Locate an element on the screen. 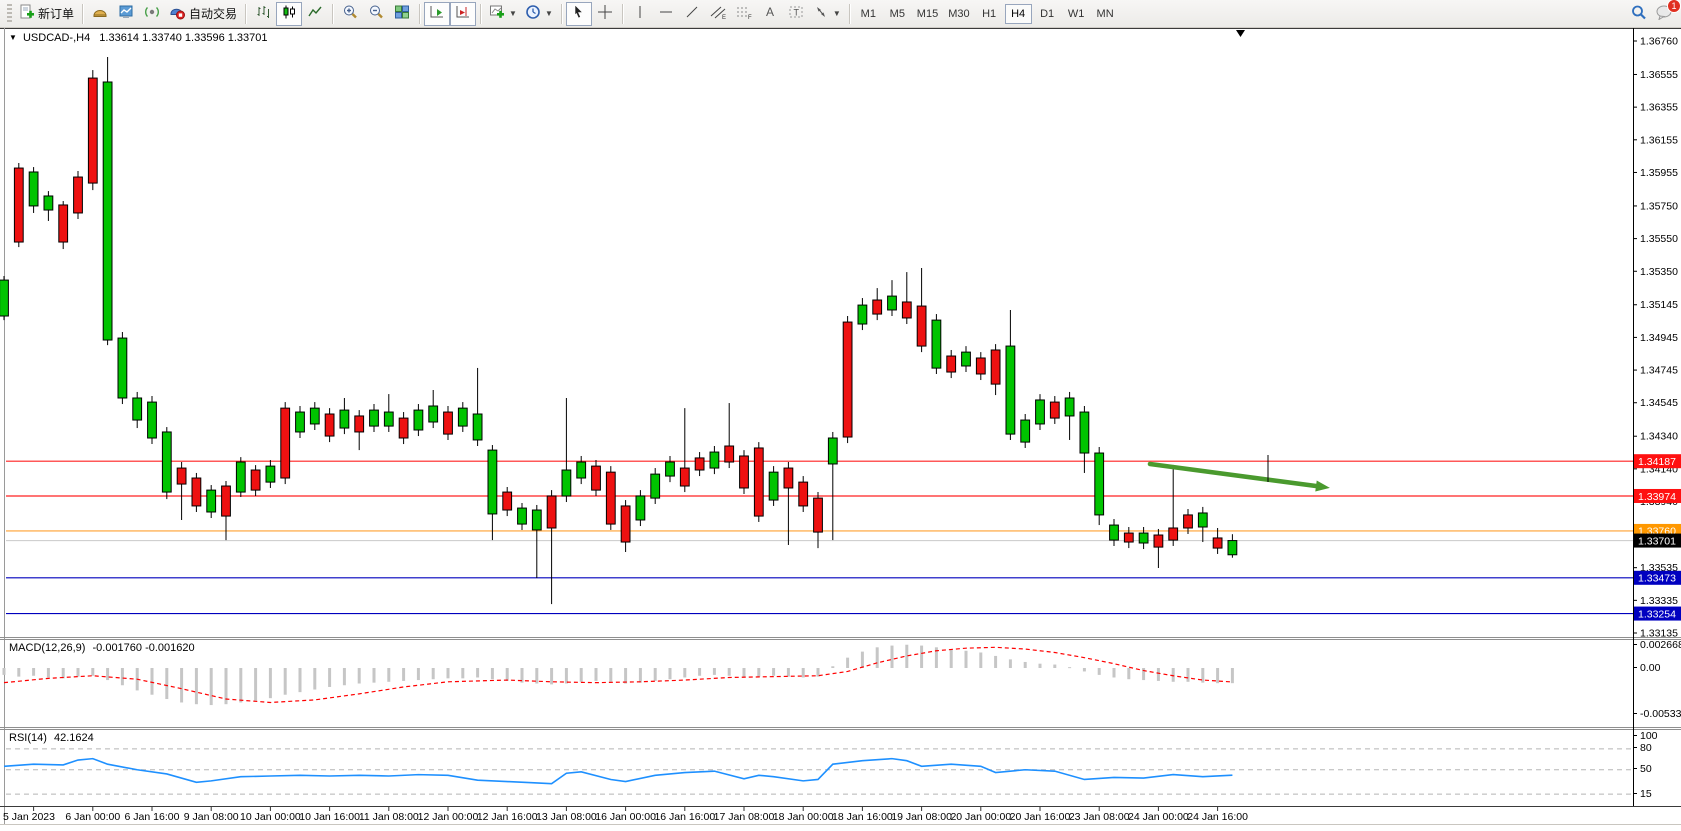  expert-advisors-button is located at coordinates (100, 14).